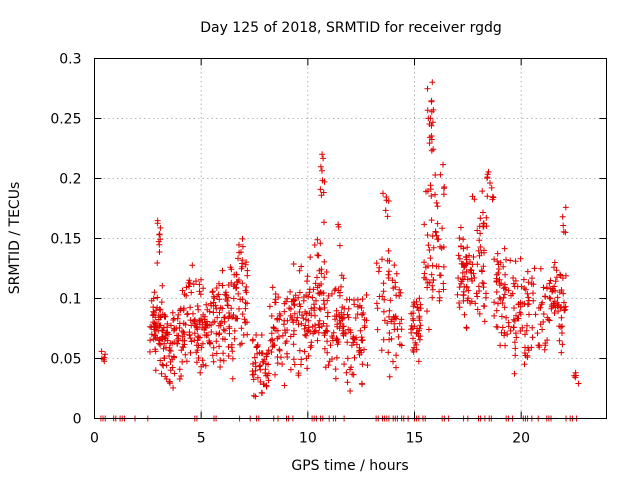  I want to click on y-tick-label: 0.05, so click(65, 360).